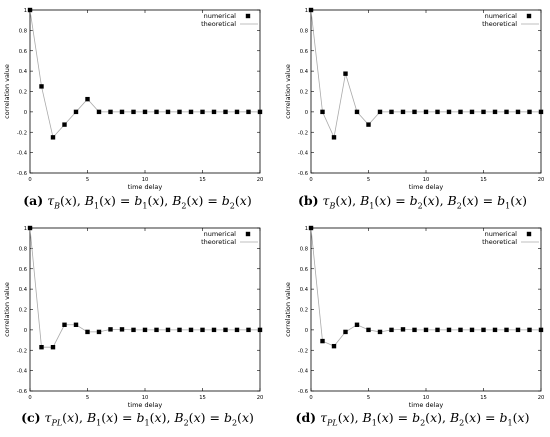  Describe the element at coordinates (412, 418) in the screenshot. I see `caption-d: (d) τPL(x), B1(x) = b2(x), B2(x) = b1(x)` at that location.